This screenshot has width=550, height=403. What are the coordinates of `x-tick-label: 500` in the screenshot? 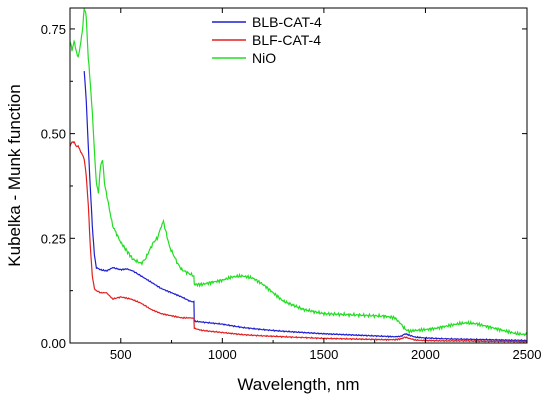 It's located at (121, 354).